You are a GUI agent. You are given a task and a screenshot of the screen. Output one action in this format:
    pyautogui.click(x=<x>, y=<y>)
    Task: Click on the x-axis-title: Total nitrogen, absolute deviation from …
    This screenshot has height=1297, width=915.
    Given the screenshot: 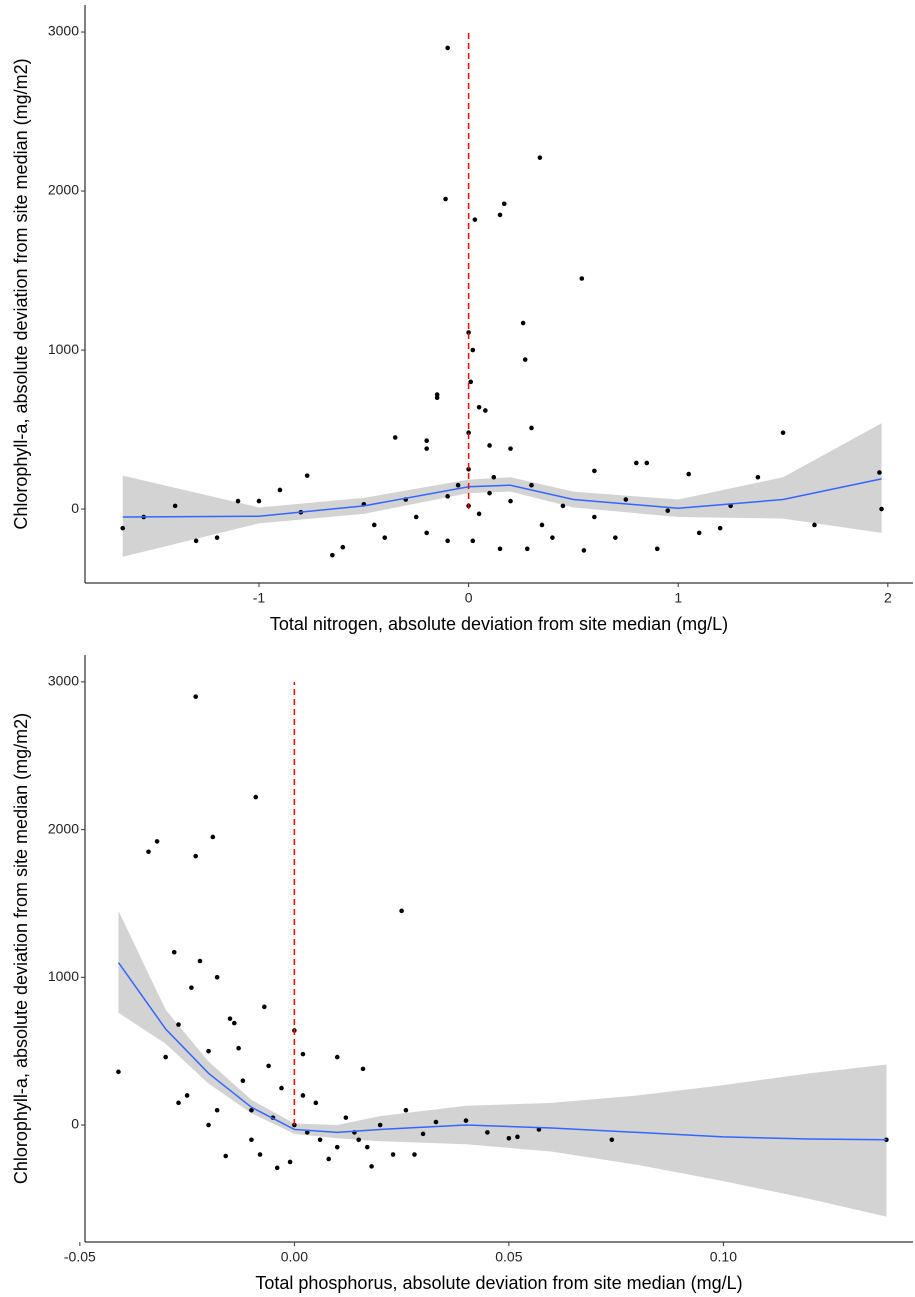 What is the action you would take?
    pyautogui.click(x=499, y=624)
    